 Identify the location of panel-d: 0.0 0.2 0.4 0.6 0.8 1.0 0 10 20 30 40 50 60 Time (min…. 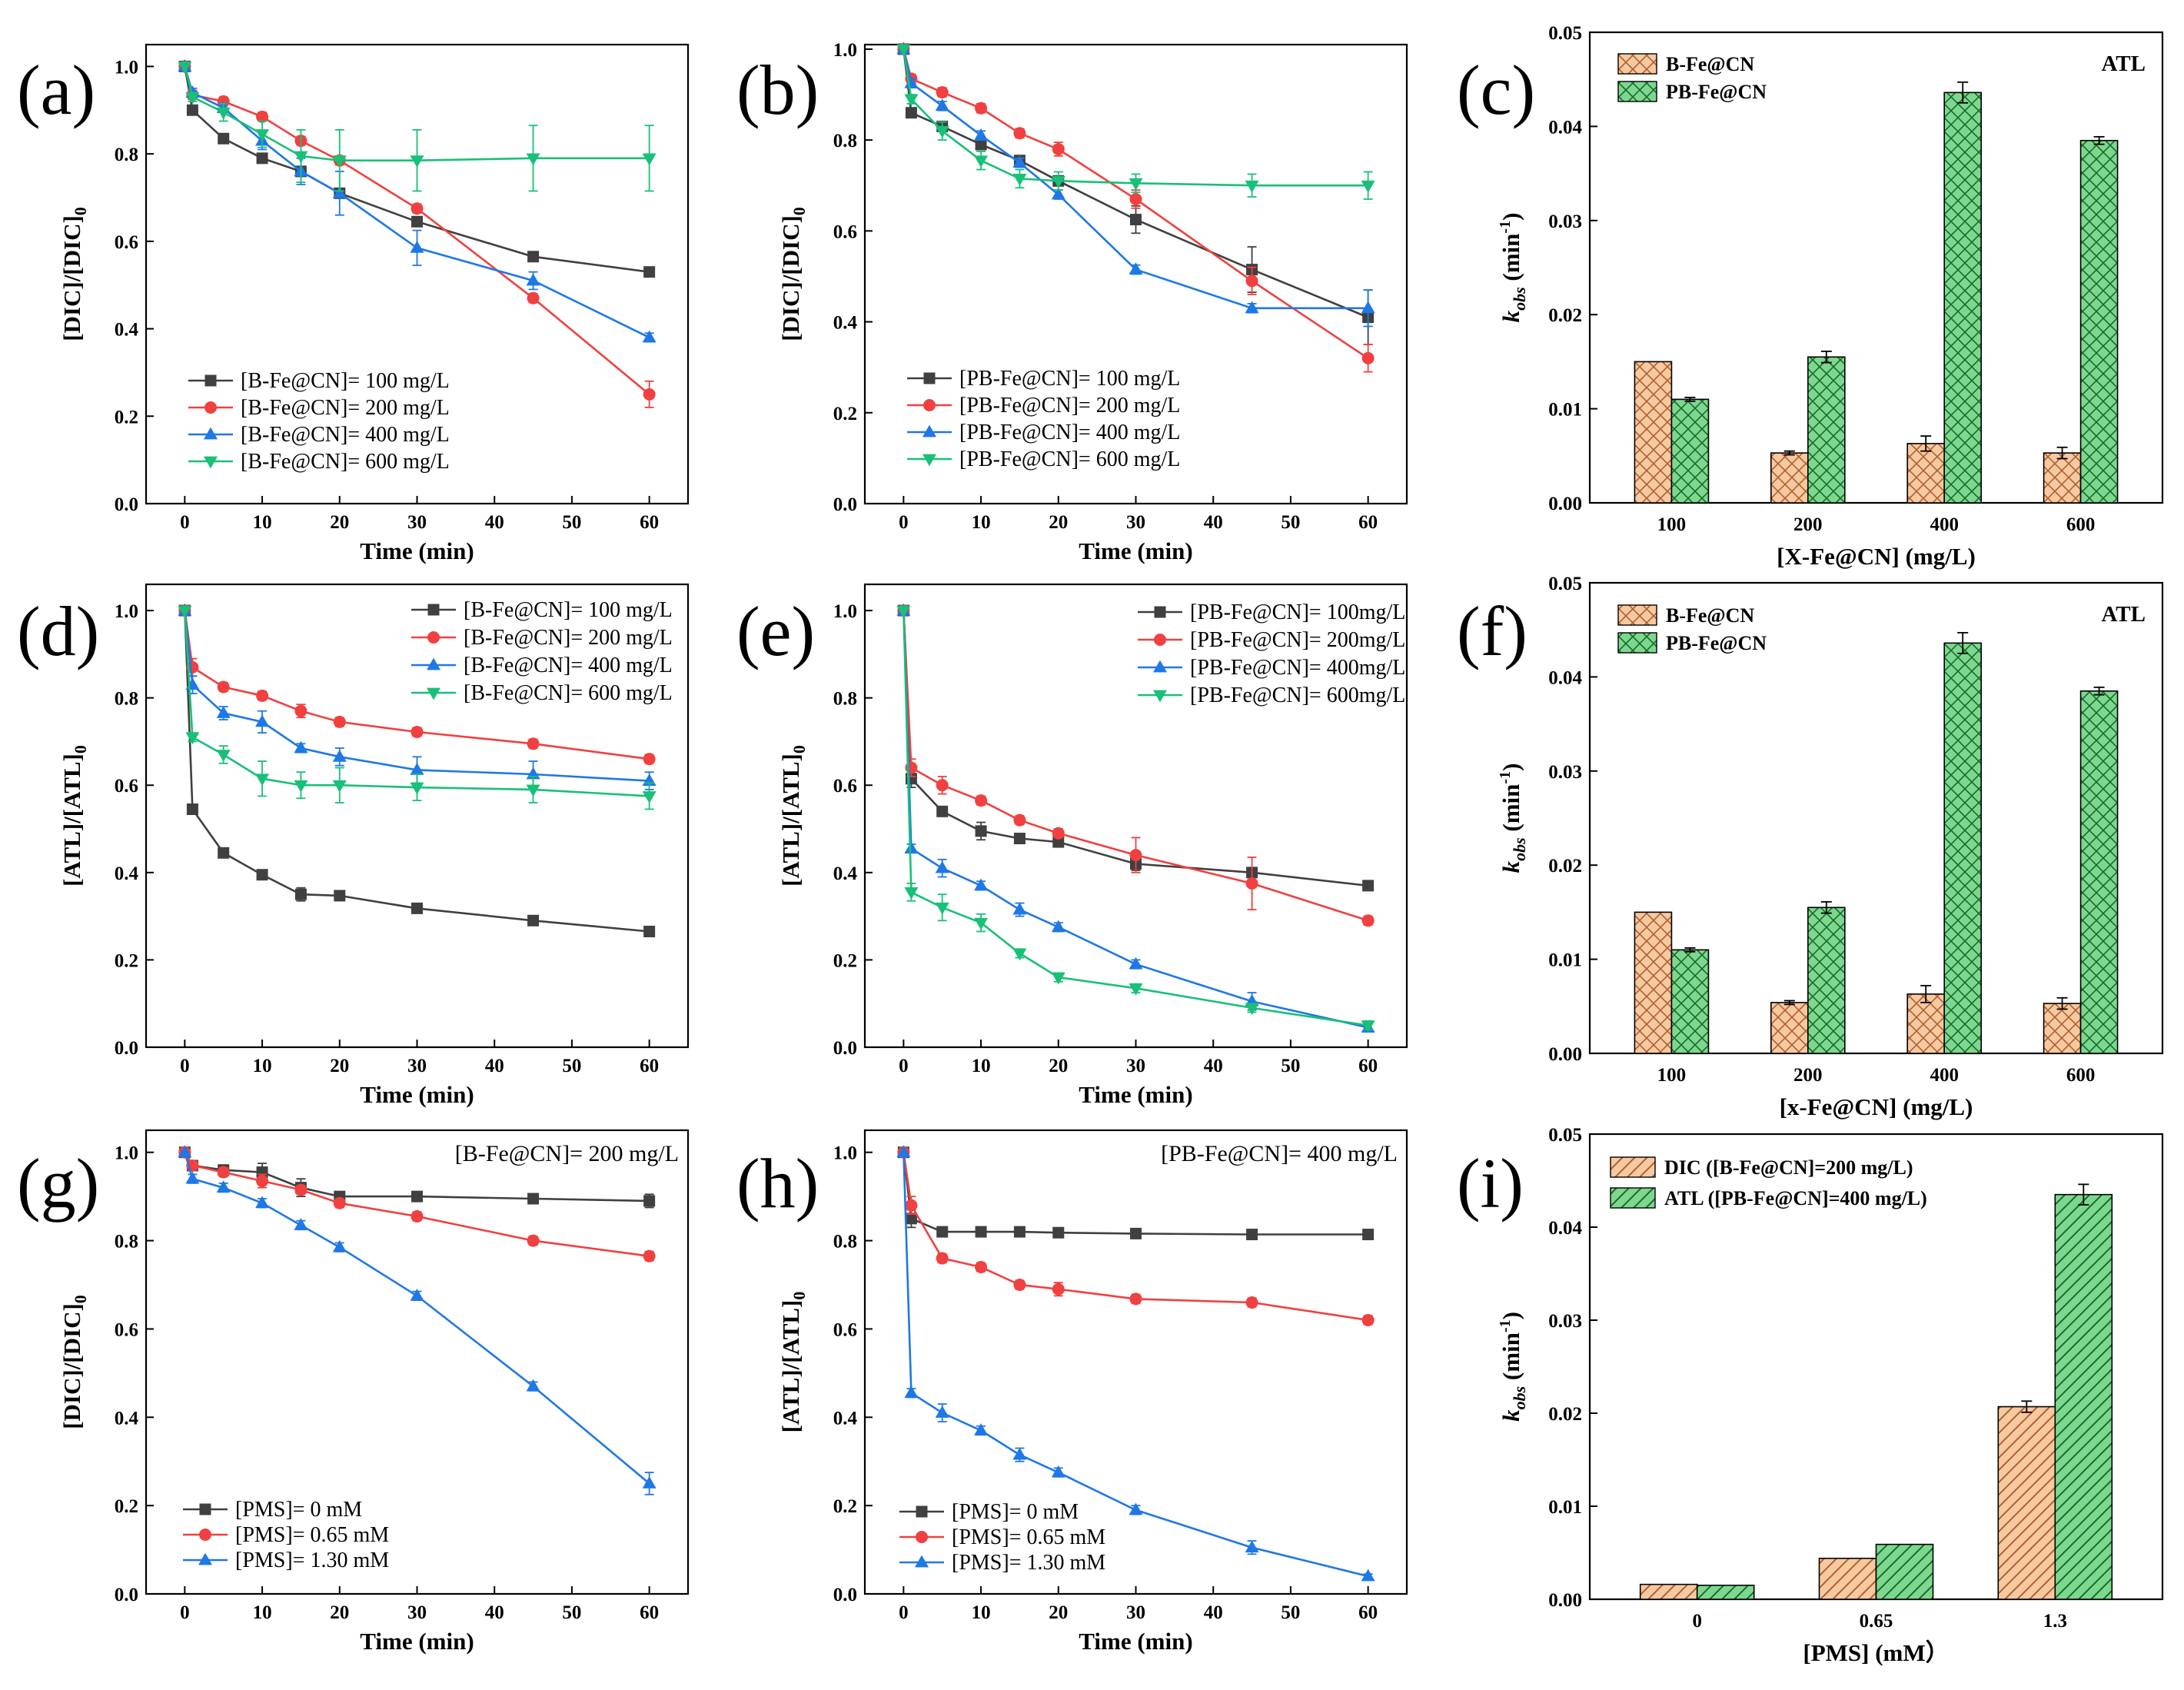
(354, 845).